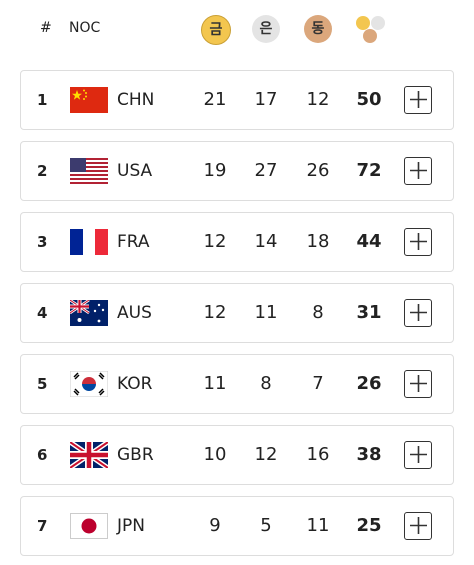  Describe the element at coordinates (266, 241) in the screenshot. I see `silver-count: 14` at that location.